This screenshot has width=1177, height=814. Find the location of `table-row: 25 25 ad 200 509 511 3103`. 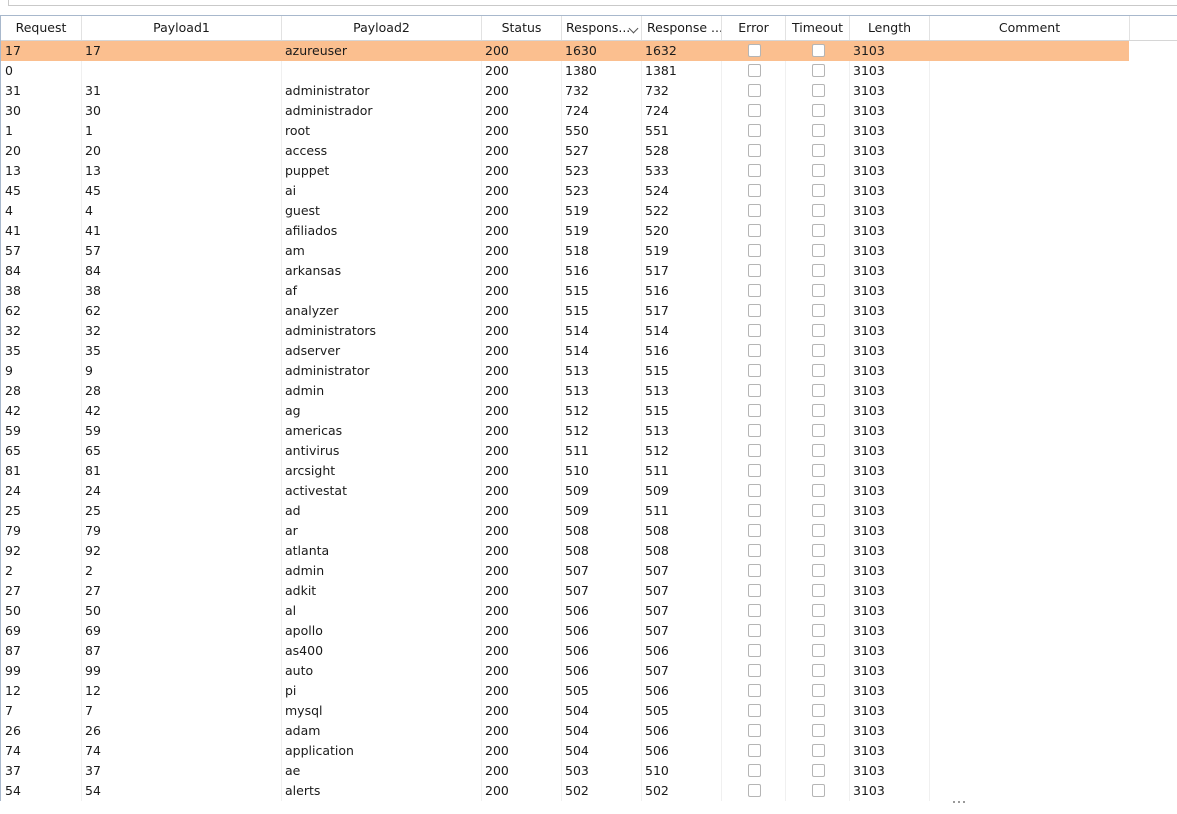

table-row: 25 25 ad 200 509 511 3103 is located at coordinates (565, 511).